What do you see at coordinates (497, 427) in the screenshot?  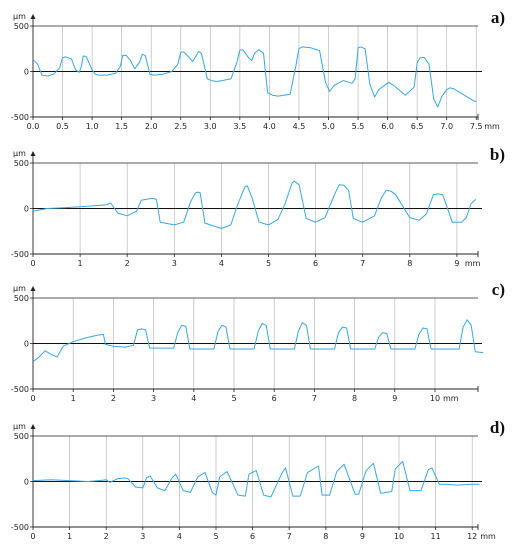 I see `panel-label: d)` at bounding box center [497, 427].